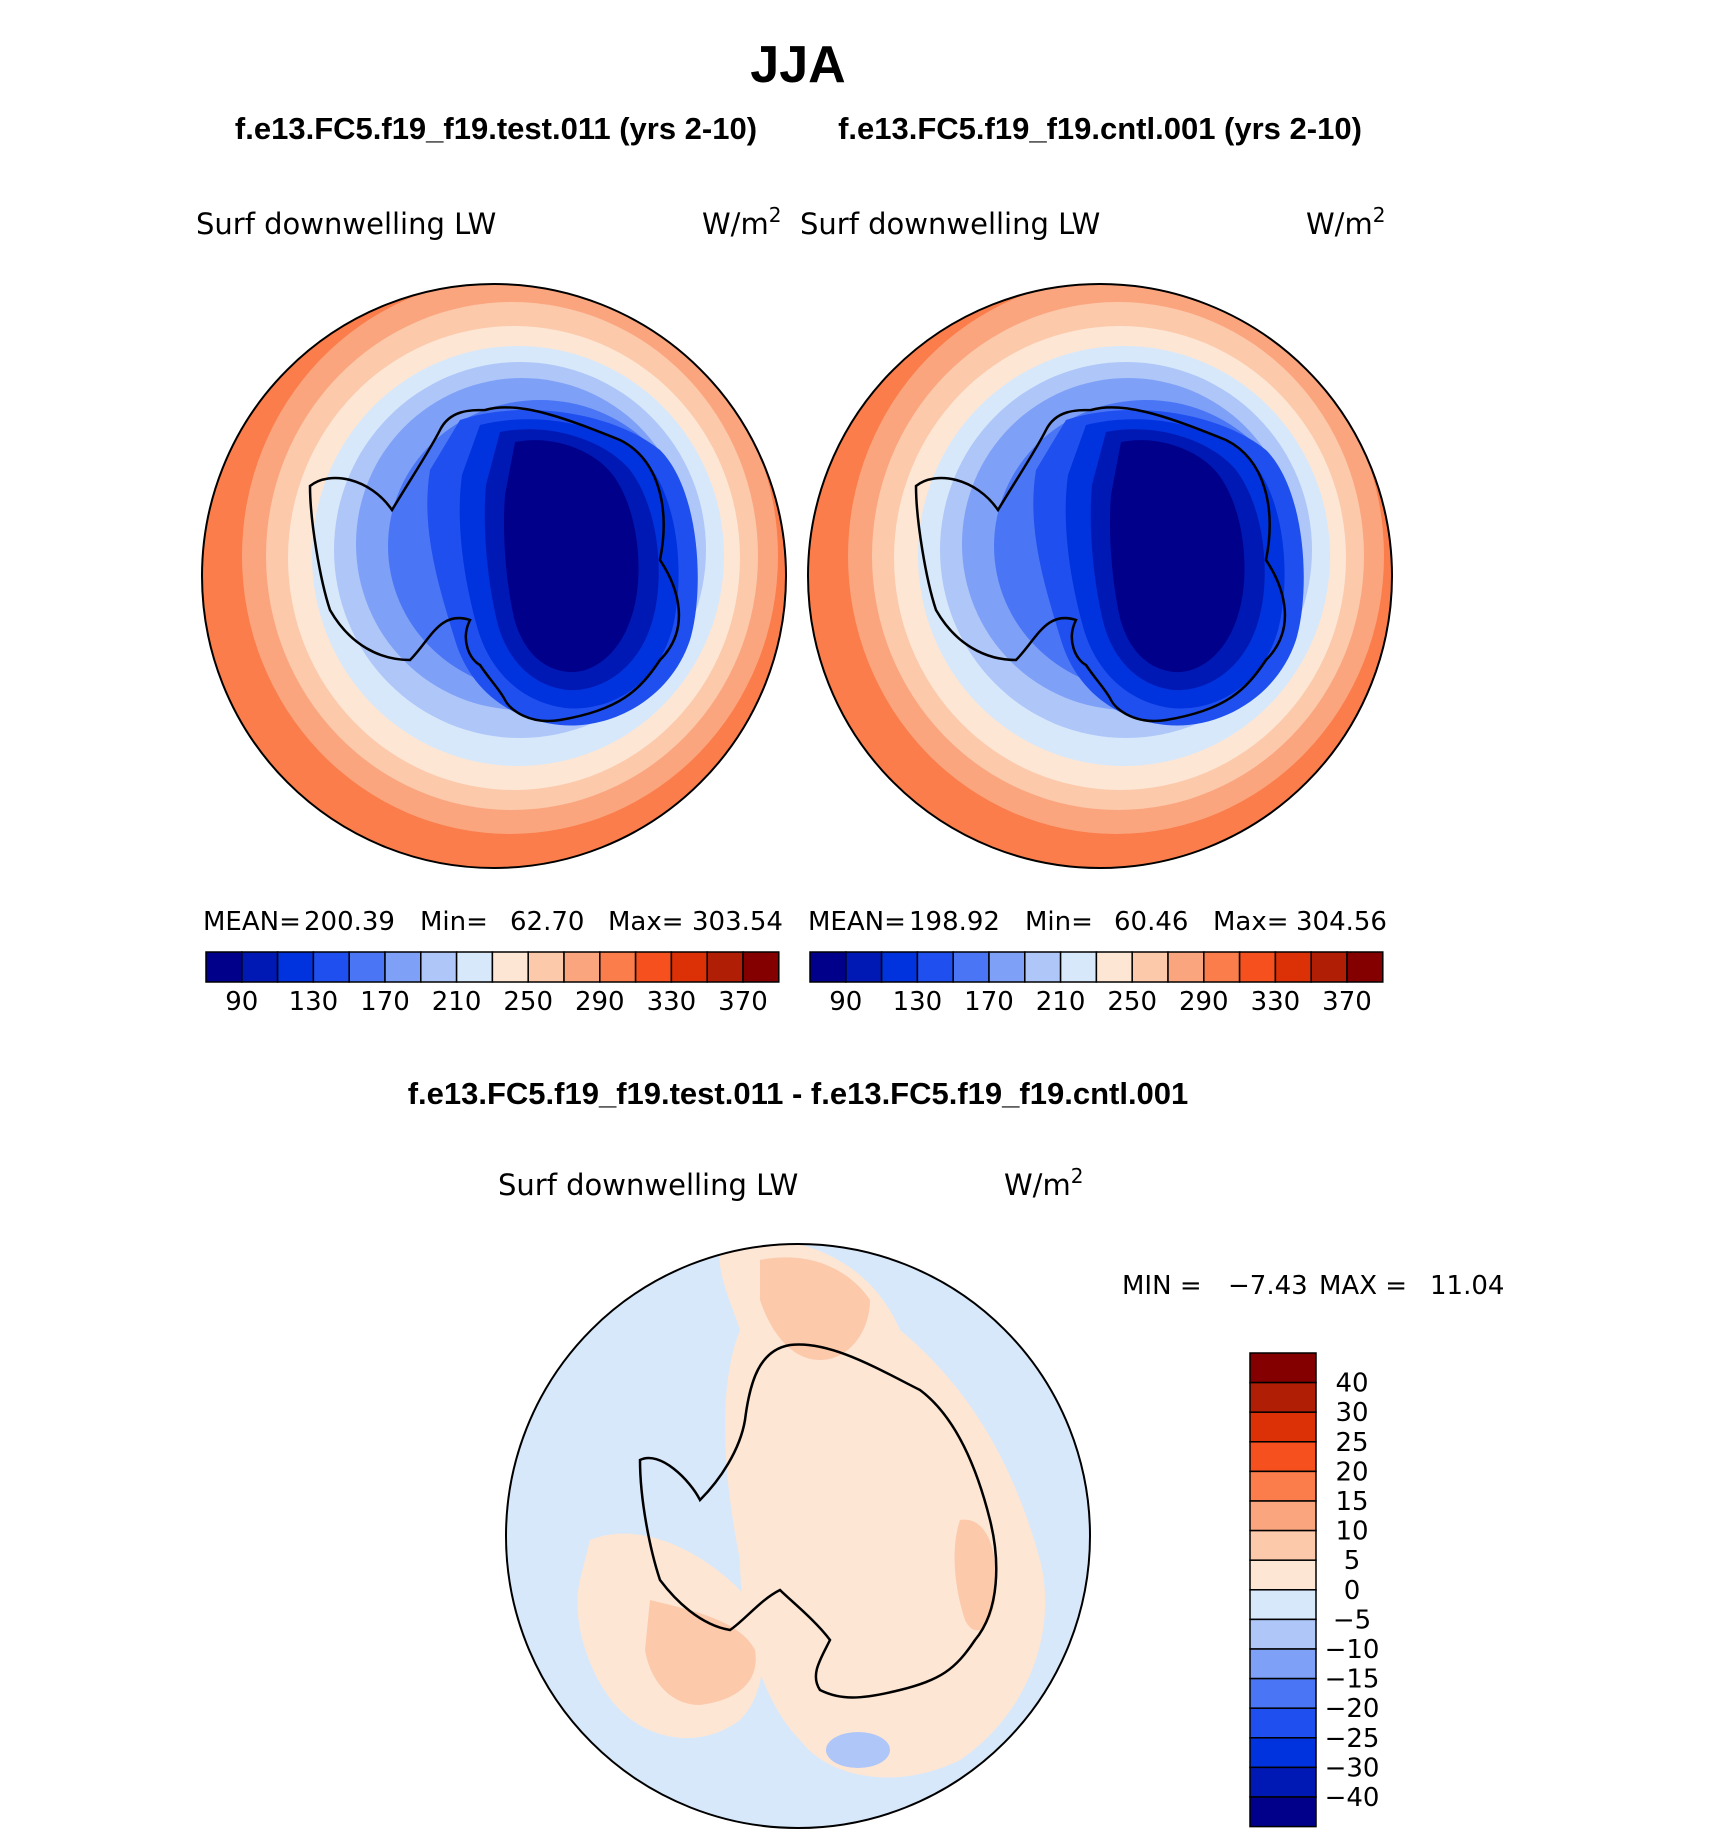  What do you see at coordinates (494, 564) in the screenshot?
I see `test-coastline` at bounding box center [494, 564].